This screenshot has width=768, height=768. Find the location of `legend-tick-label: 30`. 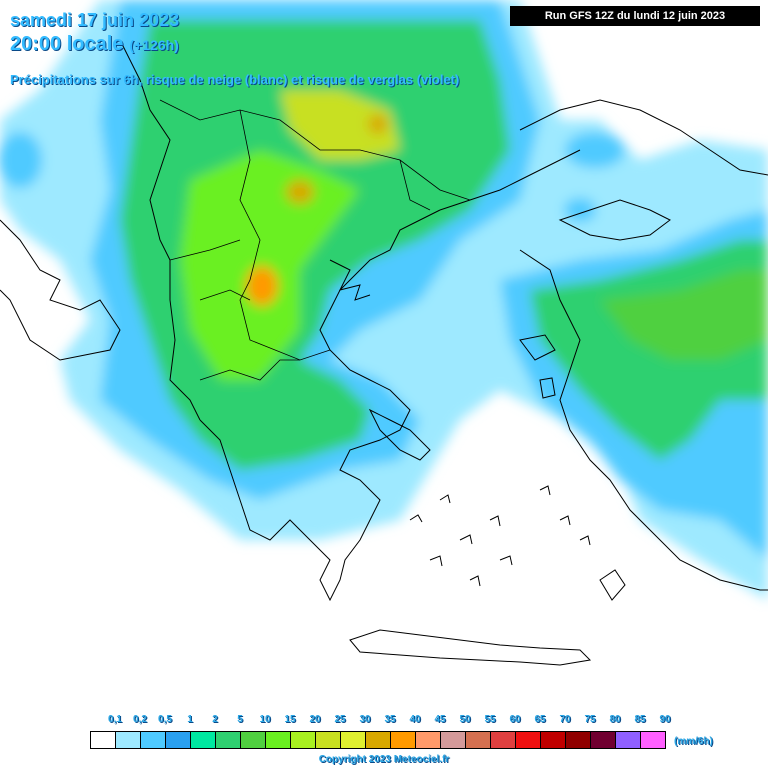

legend-tick-label: 30 is located at coordinates (365, 719).